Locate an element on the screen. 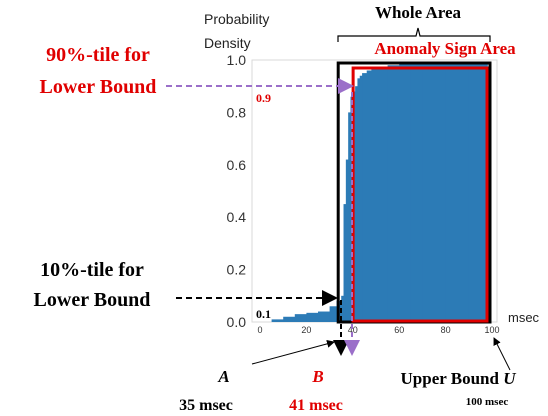 The image size is (548, 416). y-tick-label: 0.2 is located at coordinates (237, 270).